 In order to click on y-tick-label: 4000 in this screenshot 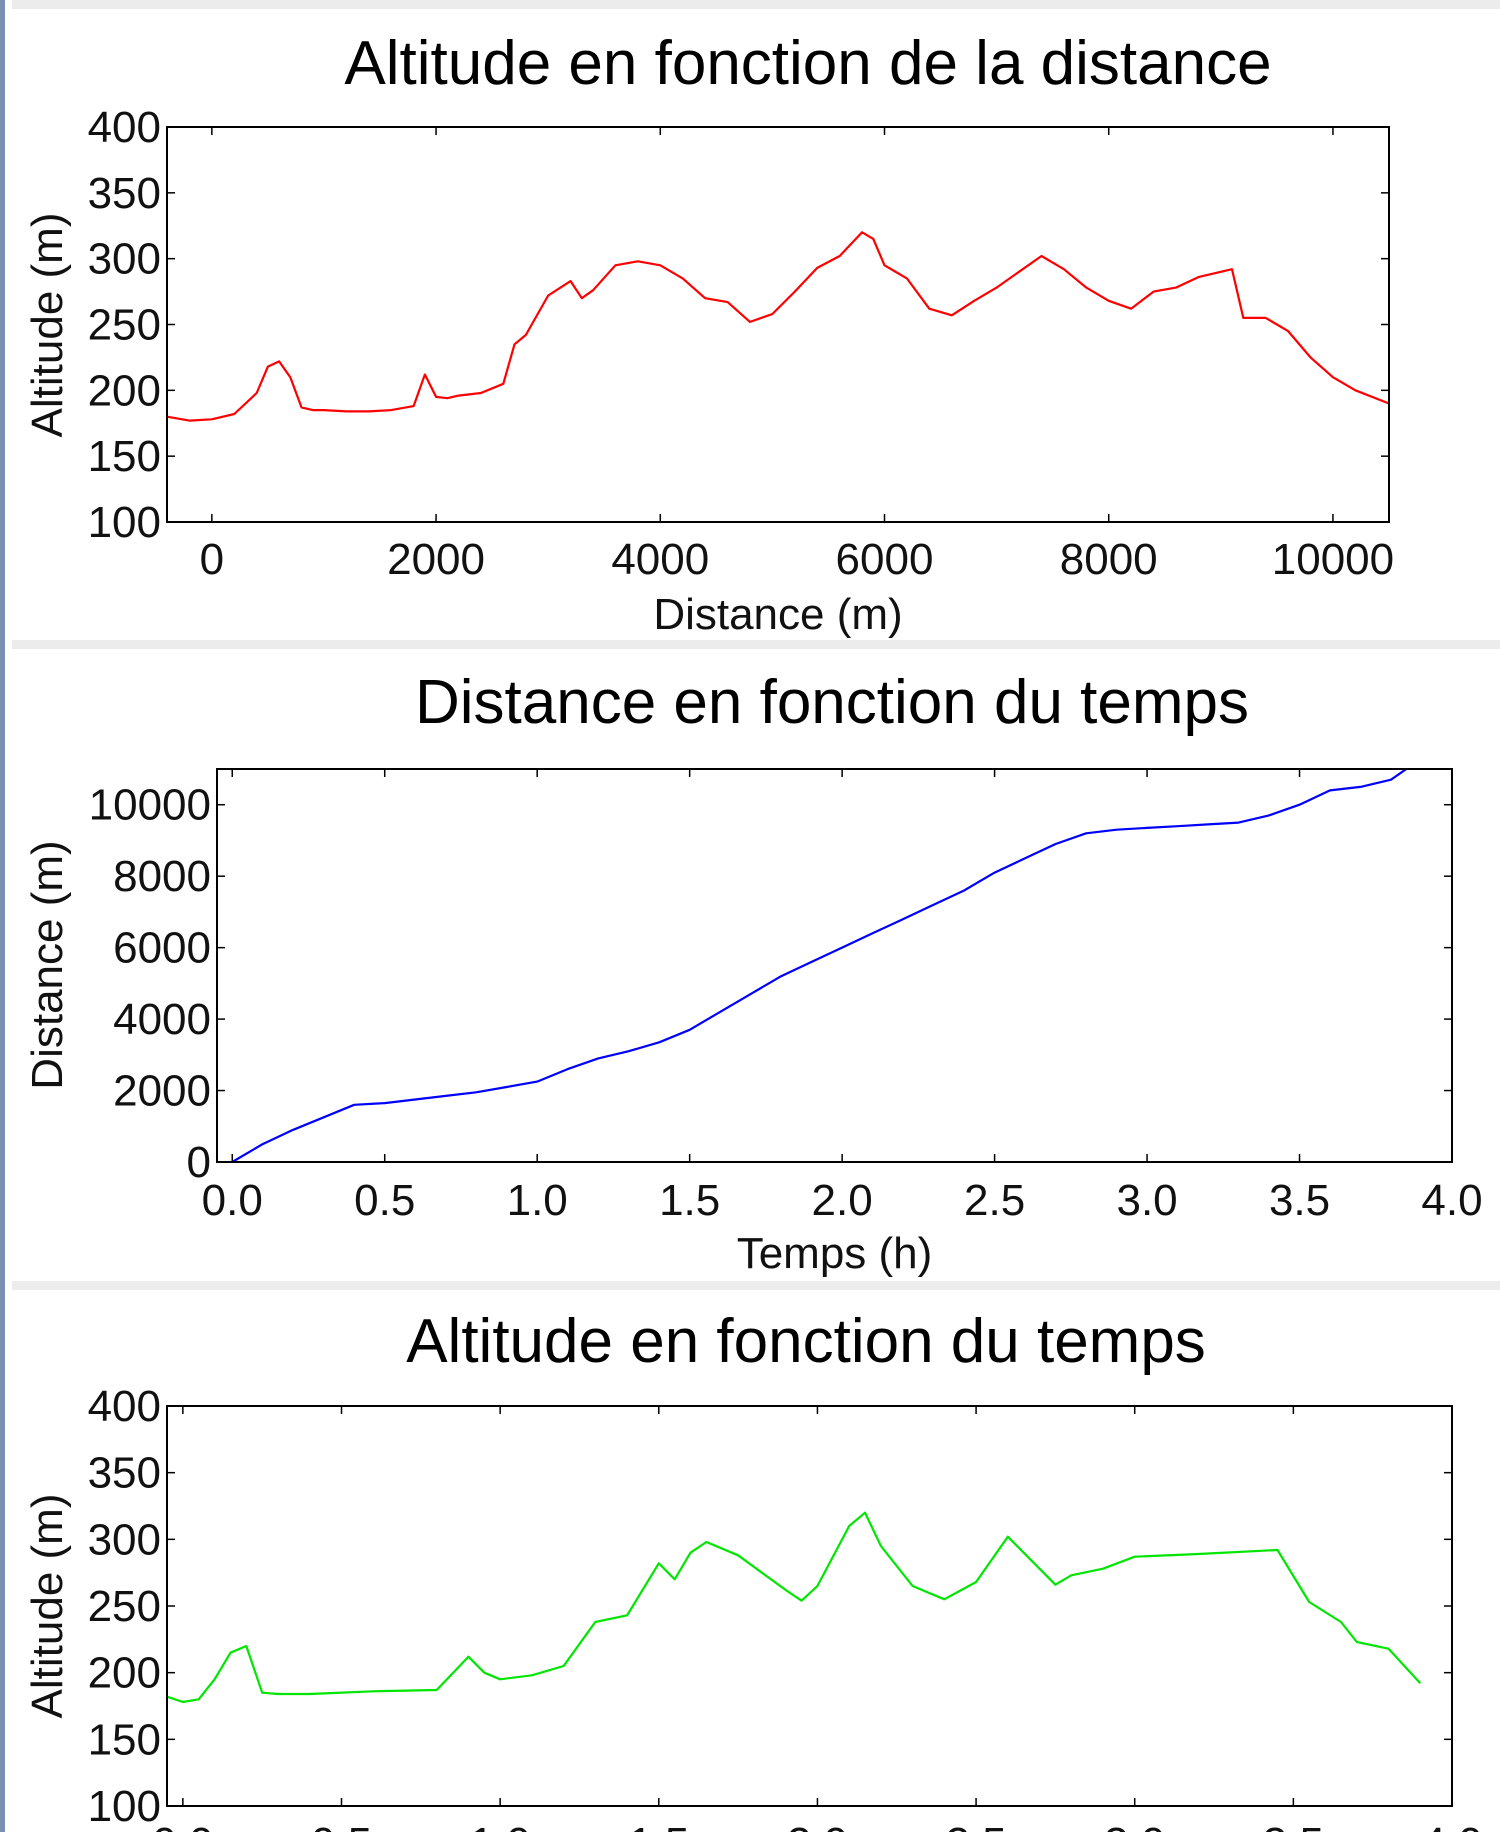, I will do `click(162, 1019)`.